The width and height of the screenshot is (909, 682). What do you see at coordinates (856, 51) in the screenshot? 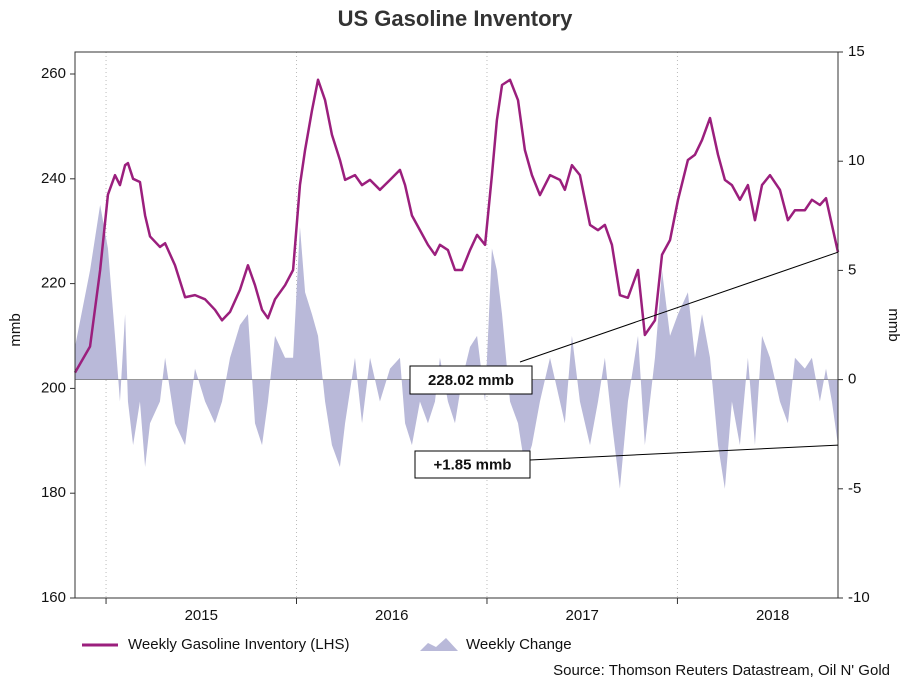
I see `y2-tick-label: 15` at bounding box center [856, 51].